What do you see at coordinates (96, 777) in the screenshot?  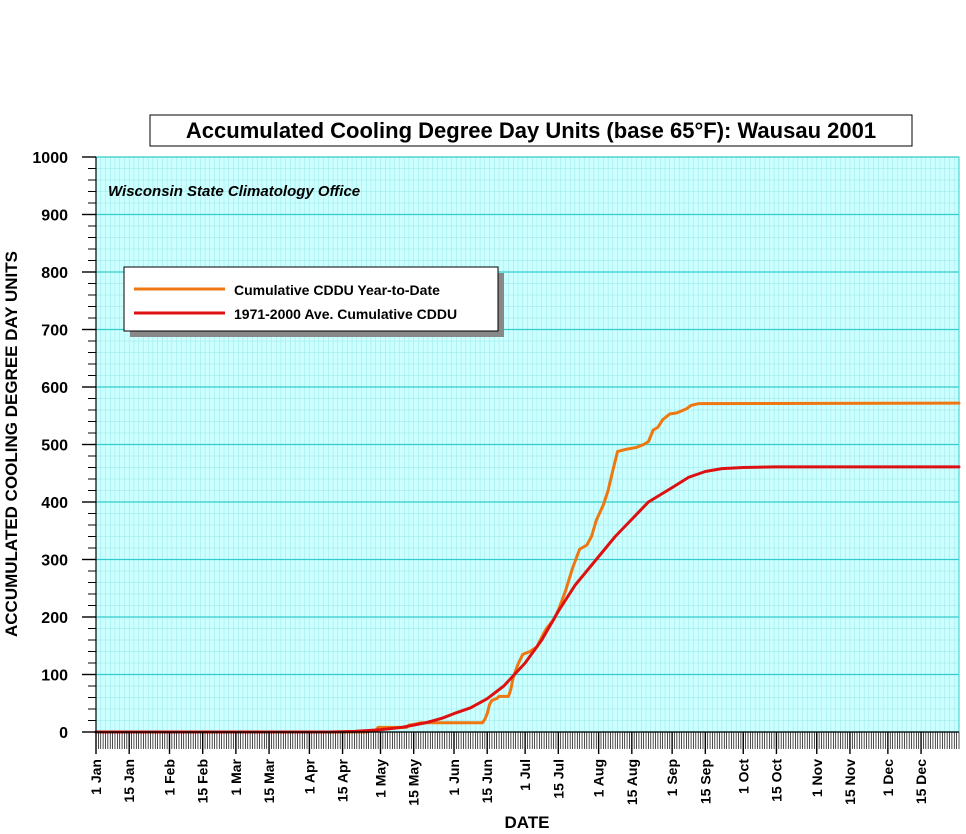 I see `x-tick-label: 1 Jan` at bounding box center [96, 777].